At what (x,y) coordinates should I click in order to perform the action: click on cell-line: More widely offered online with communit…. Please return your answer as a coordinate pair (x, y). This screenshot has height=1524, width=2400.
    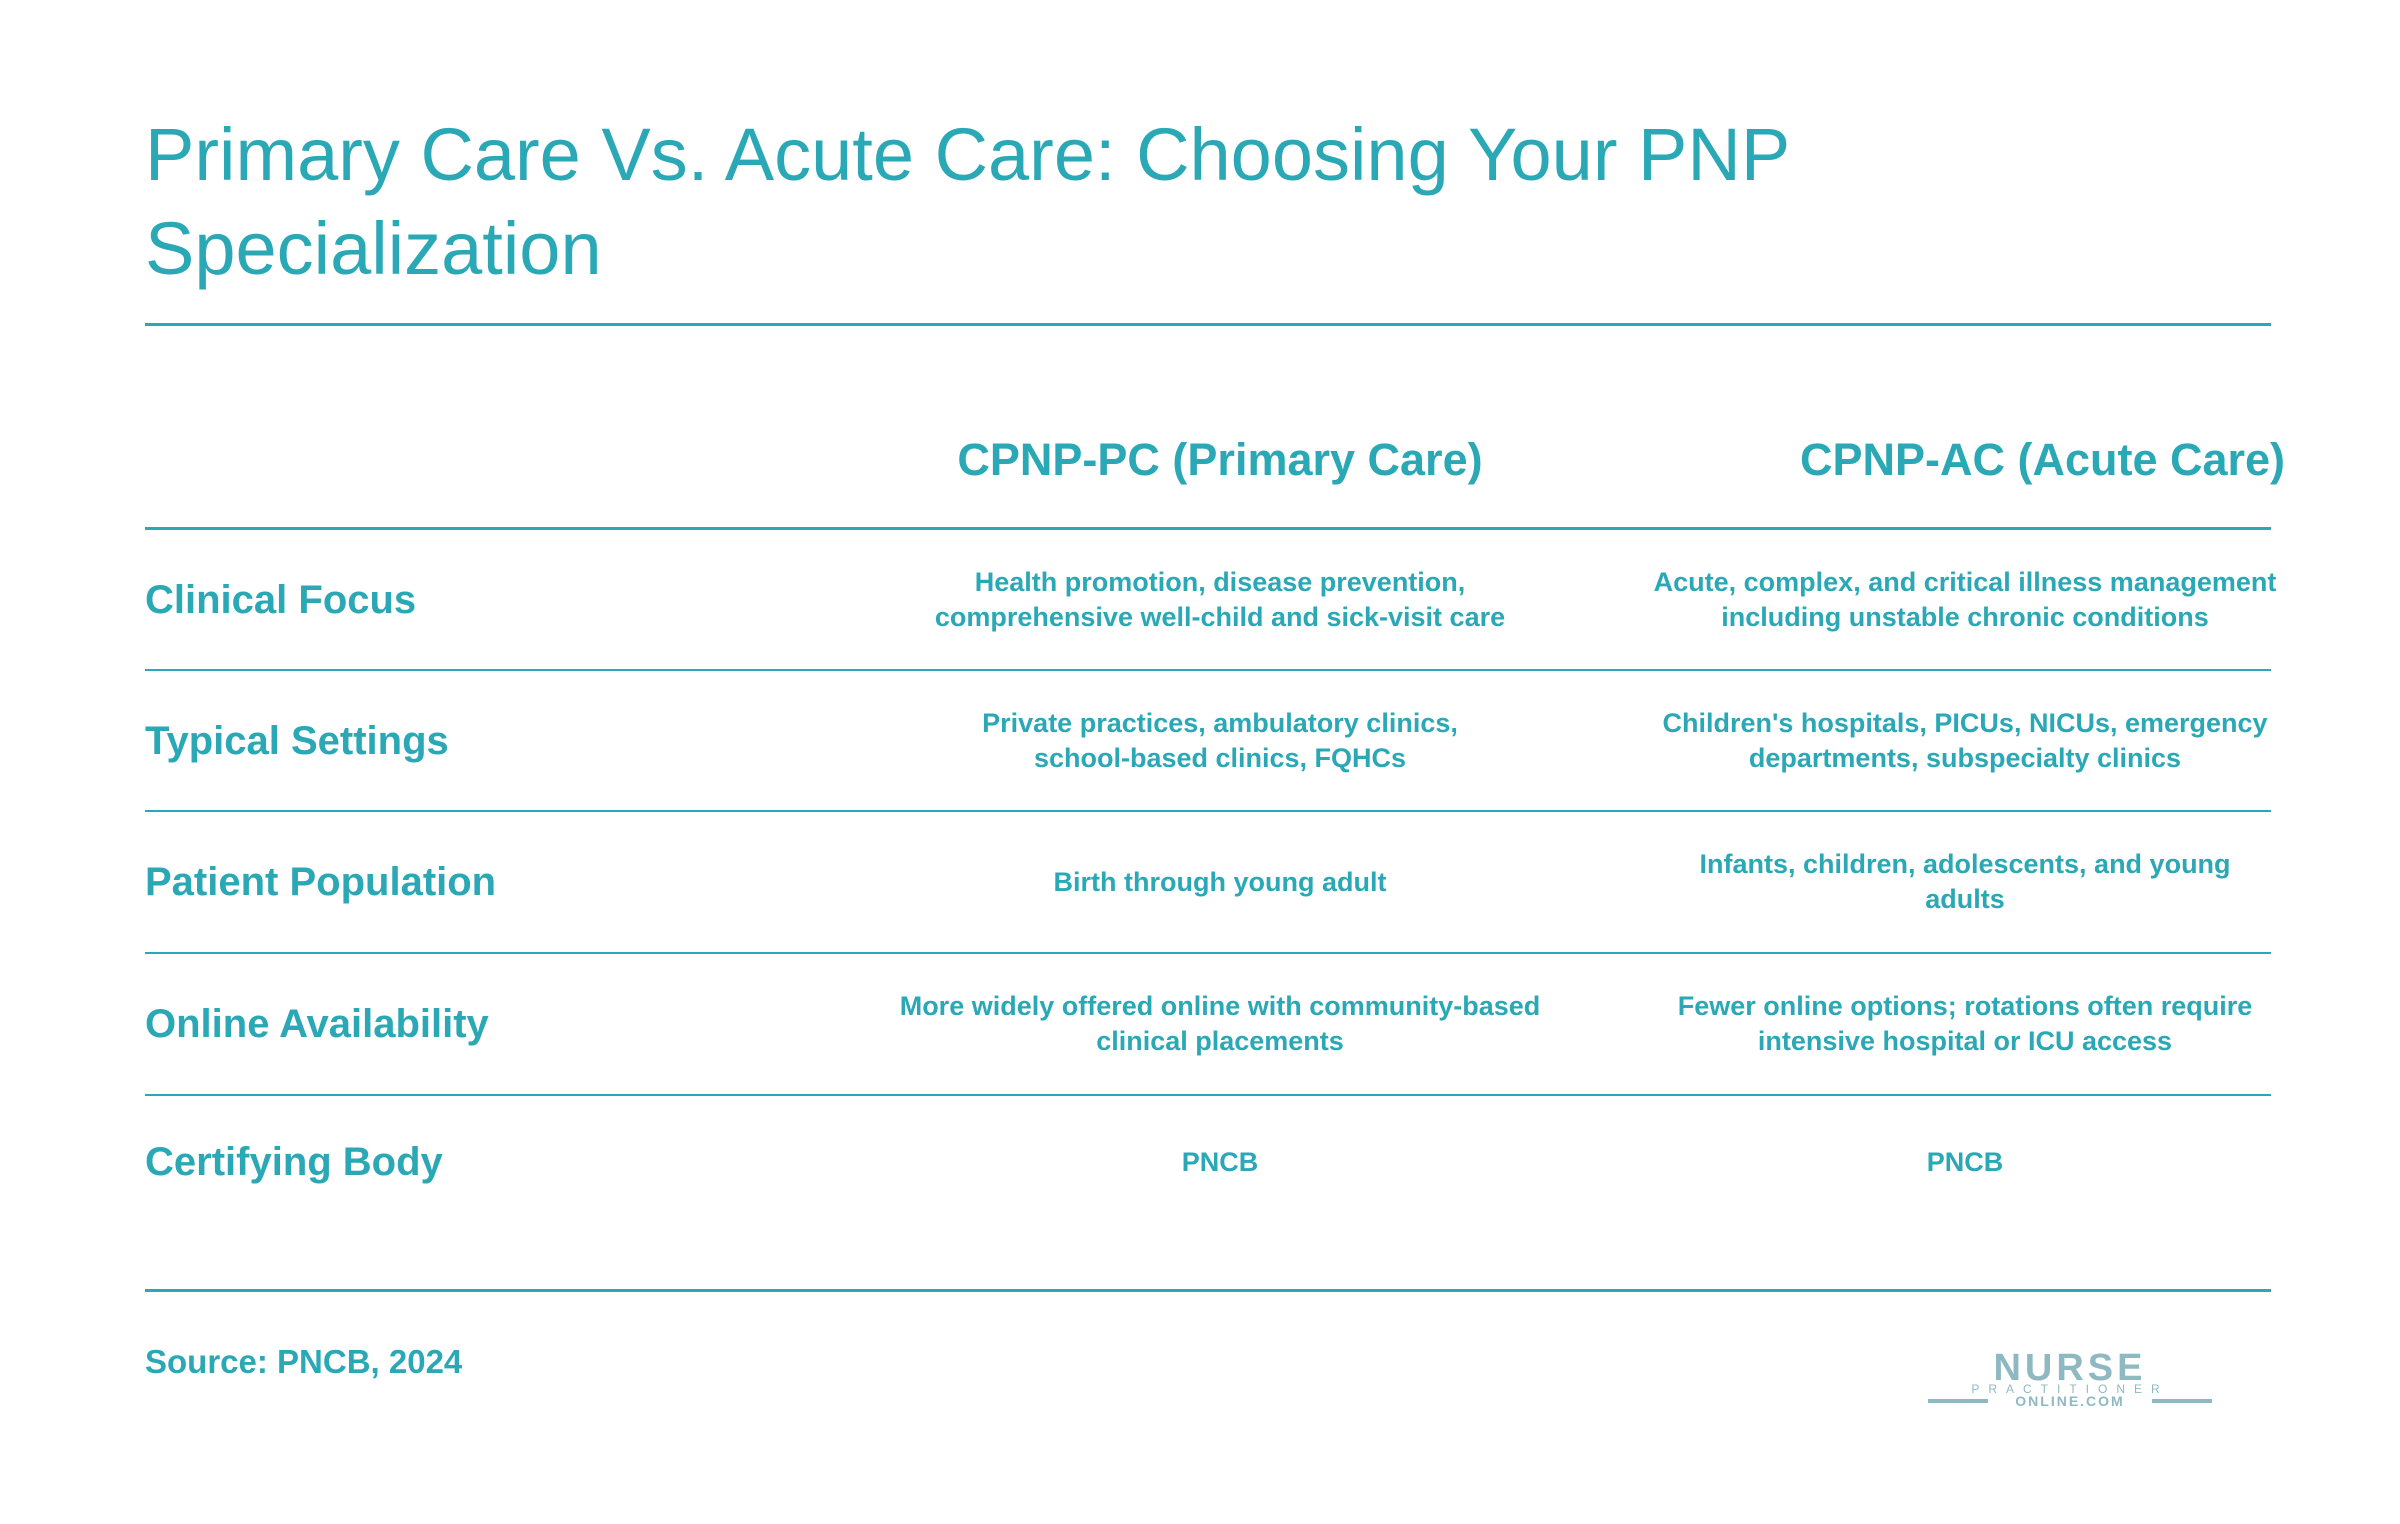
    Looking at the image, I should click on (1220, 1006).